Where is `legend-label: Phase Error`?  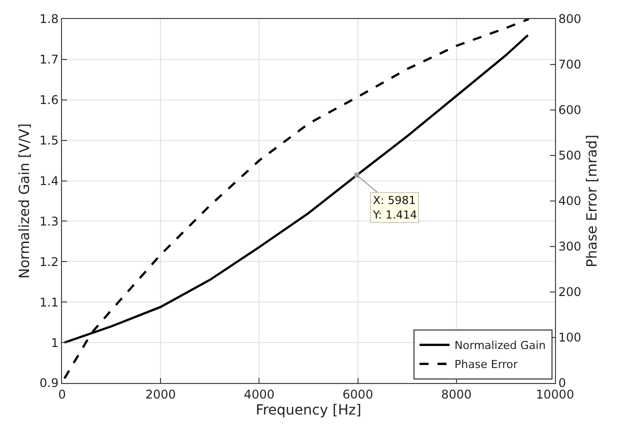 legend-label: Phase Error is located at coordinates (486, 365).